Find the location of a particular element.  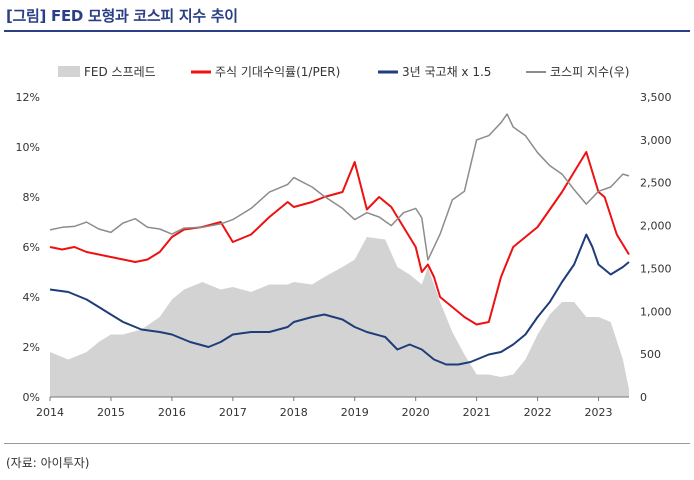

y-left-tick-label: 4% is located at coordinates (31, 297).